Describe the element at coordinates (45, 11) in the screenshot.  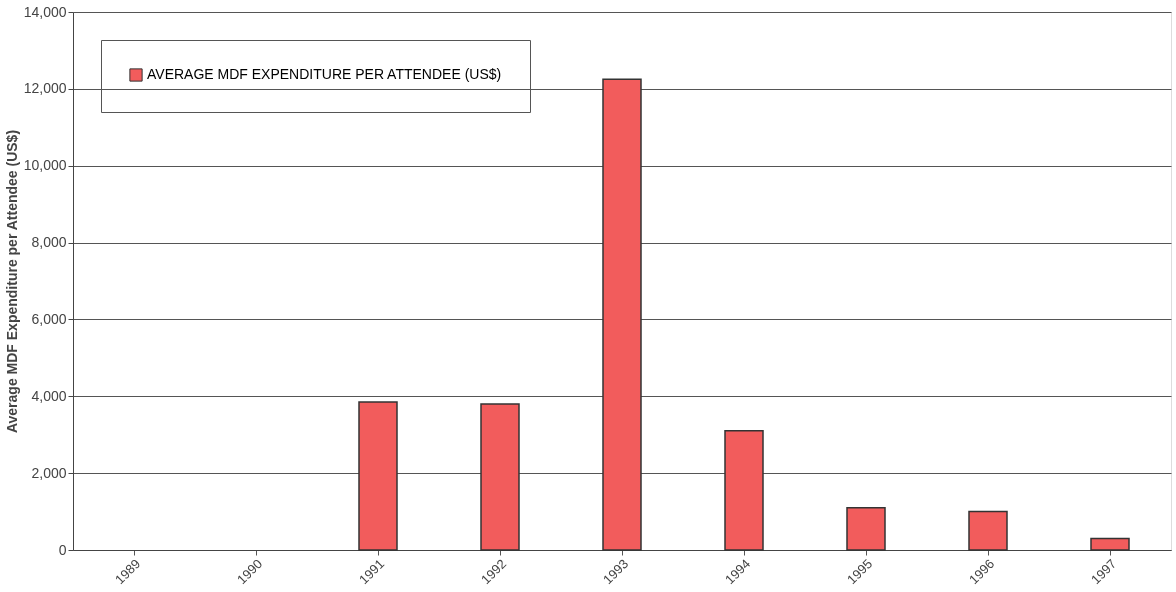
I see `y-tick-label: 14,000` at that location.